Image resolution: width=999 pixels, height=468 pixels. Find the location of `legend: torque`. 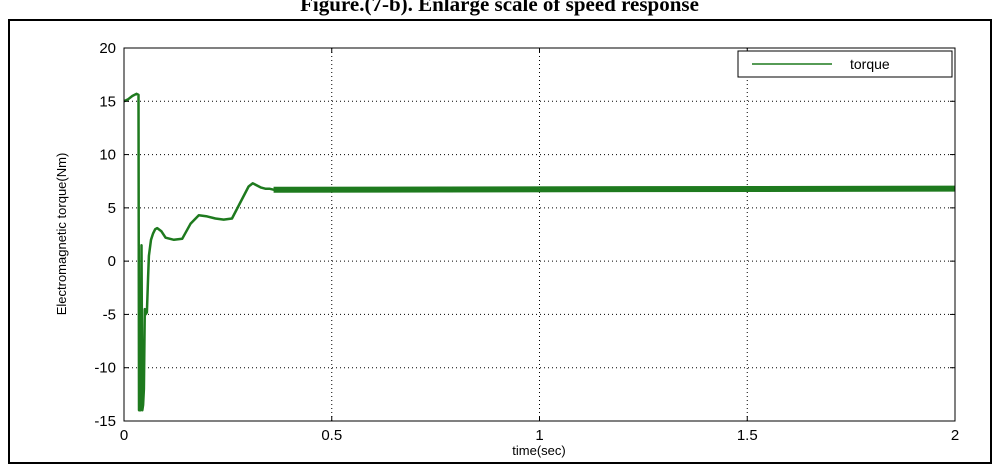

legend: torque is located at coordinates (845, 64).